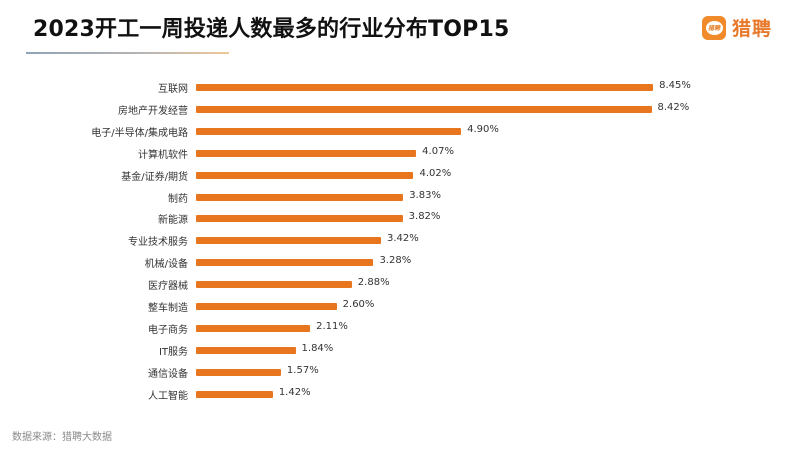 This screenshot has width=800, height=450. I want to click on bar-row: 通信设备 1.57%, so click(400, 373).